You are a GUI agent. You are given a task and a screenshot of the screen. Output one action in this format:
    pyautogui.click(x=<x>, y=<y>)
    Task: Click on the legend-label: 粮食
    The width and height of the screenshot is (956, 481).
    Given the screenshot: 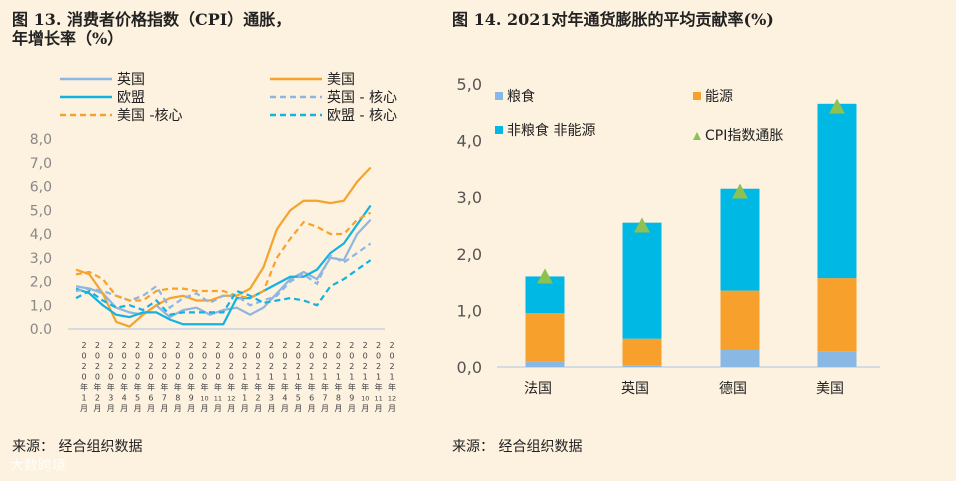 What is the action you would take?
    pyautogui.click(x=521, y=96)
    